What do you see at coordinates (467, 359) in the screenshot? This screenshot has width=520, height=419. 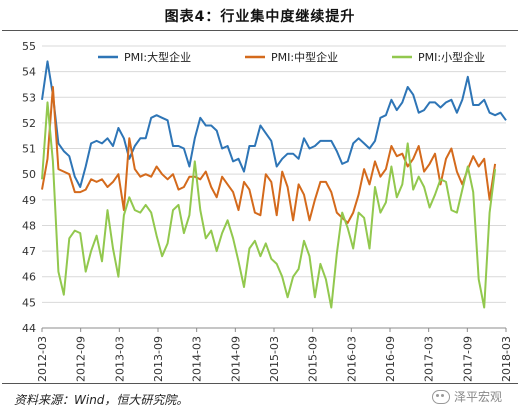 I see `x-tick-label: 2017-09` at bounding box center [467, 359].